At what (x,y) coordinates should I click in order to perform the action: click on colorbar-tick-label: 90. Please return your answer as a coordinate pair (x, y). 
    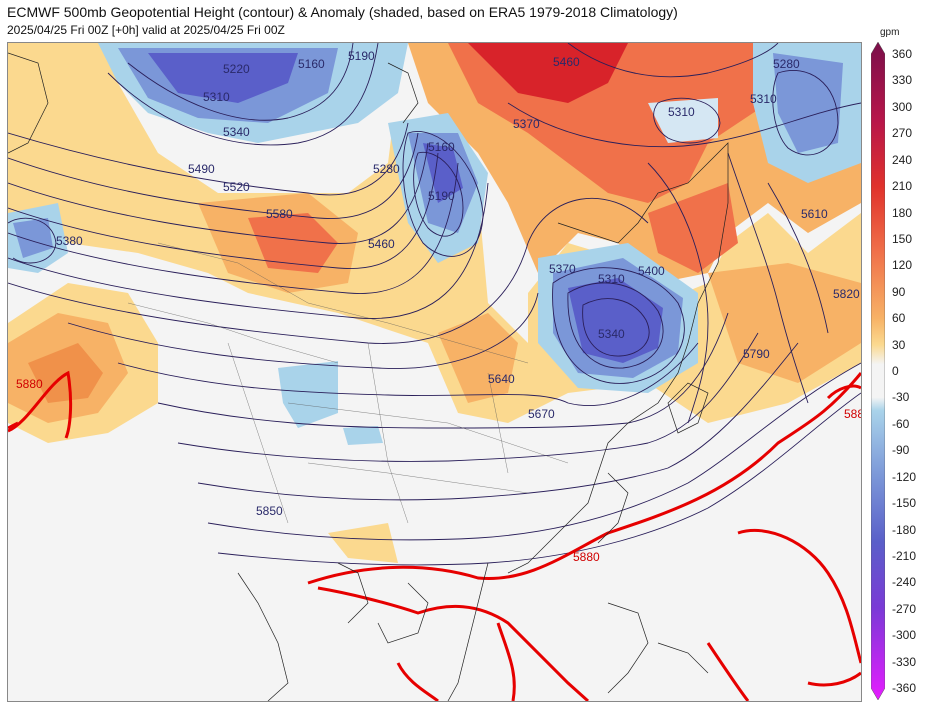
    Looking at the image, I should click on (899, 291).